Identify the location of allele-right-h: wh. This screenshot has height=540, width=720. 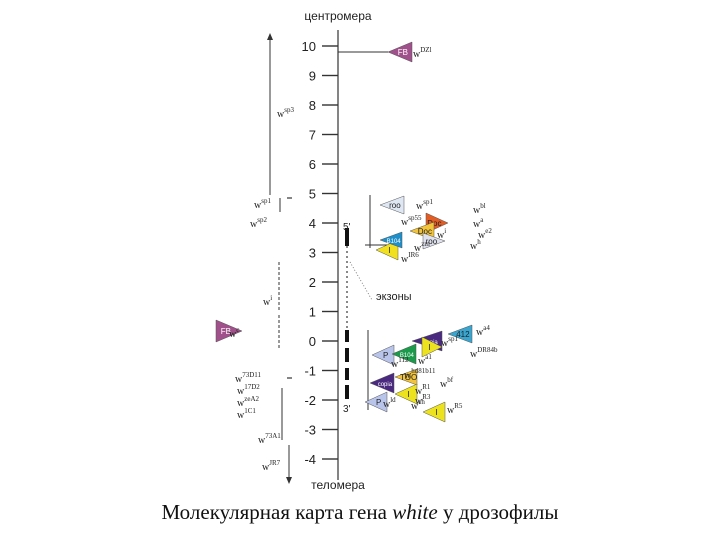
(475, 245).